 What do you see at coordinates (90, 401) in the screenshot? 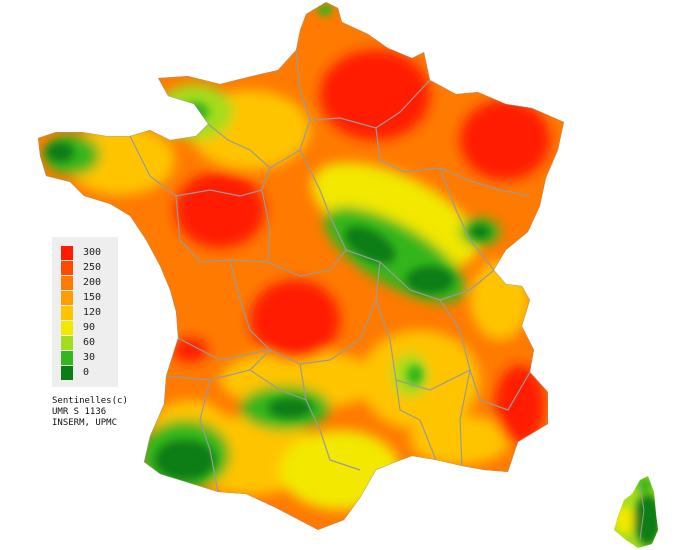
I see `credits-line: Sentinelles(c)` at bounding box center [90, 401].